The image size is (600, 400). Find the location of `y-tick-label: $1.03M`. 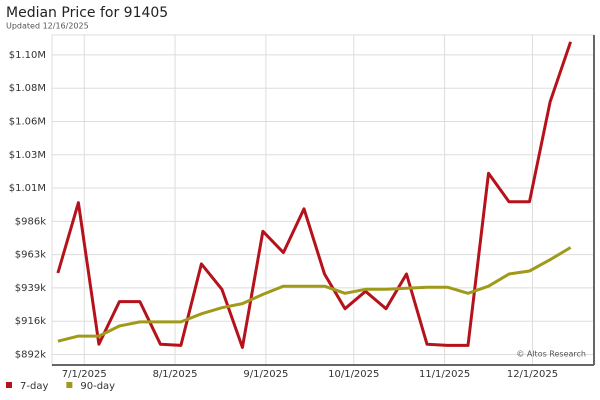

y-tick-label: $1.03M is located at coordinates (27, 155).